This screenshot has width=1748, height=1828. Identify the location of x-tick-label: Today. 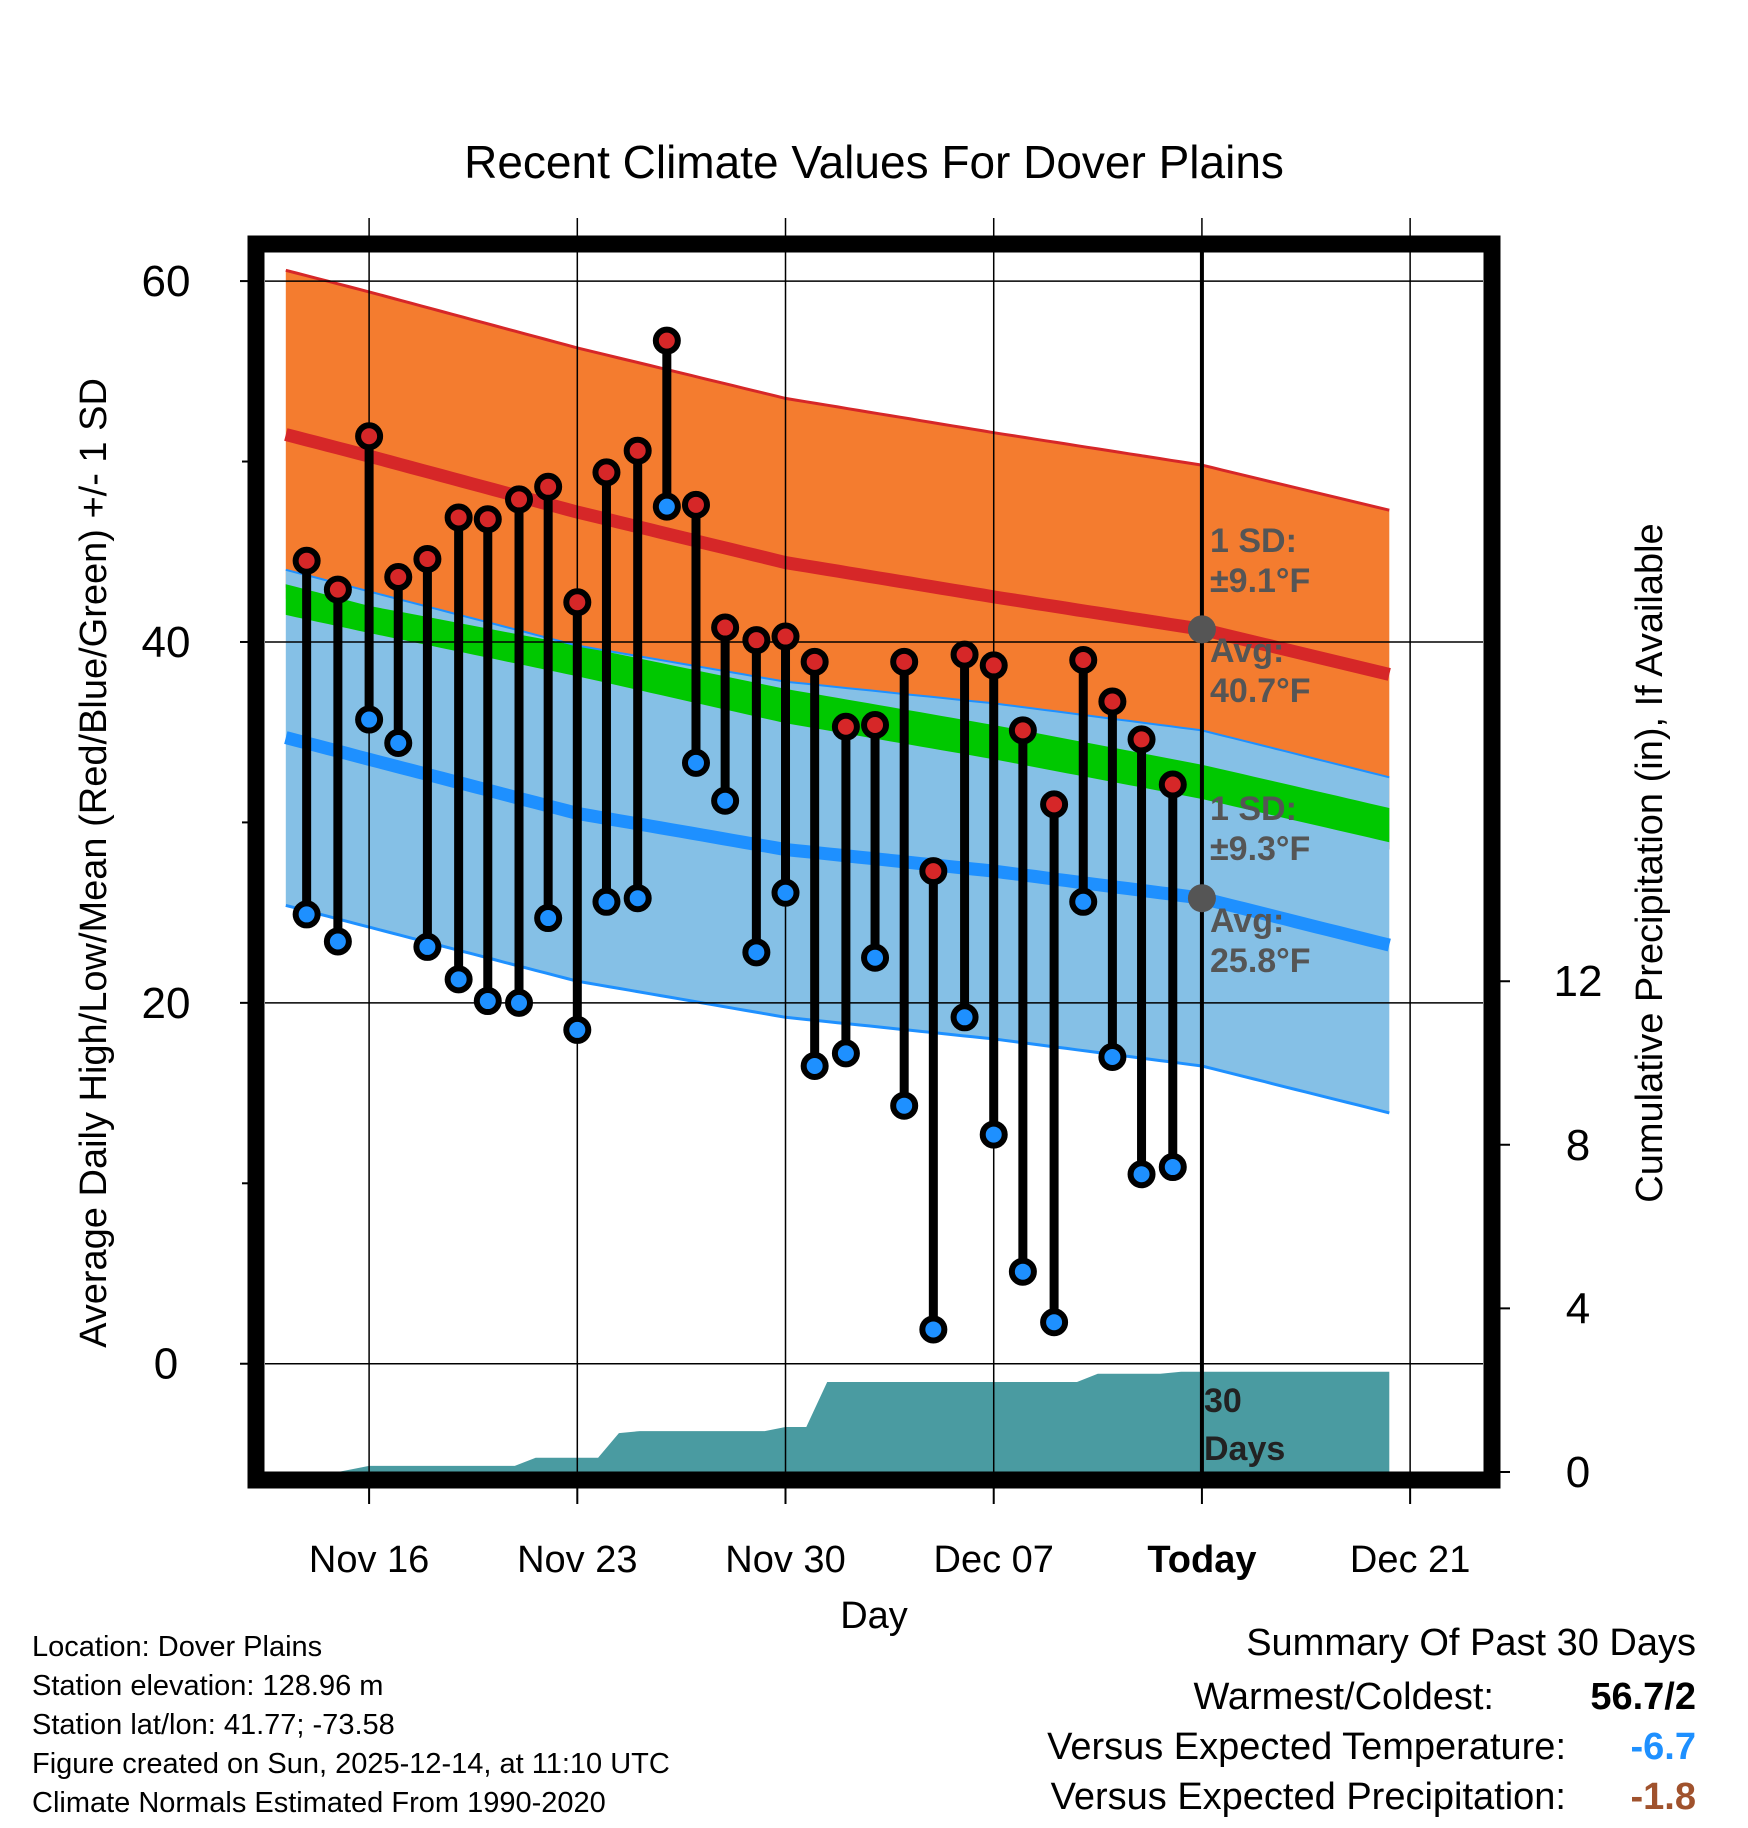
(1201, 1560).